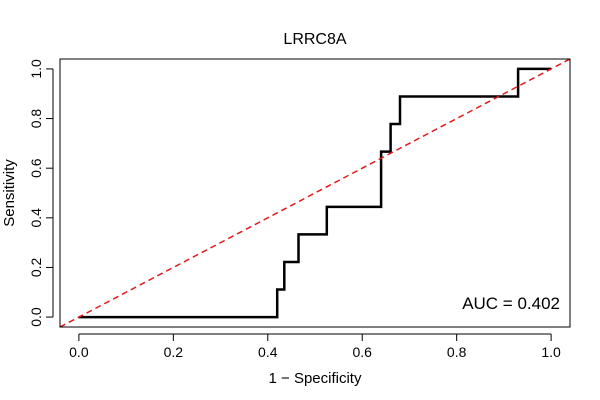 This screenshot has width=600, height=400. I want to click on x-tick-label: 0.2, so click(174, 352).